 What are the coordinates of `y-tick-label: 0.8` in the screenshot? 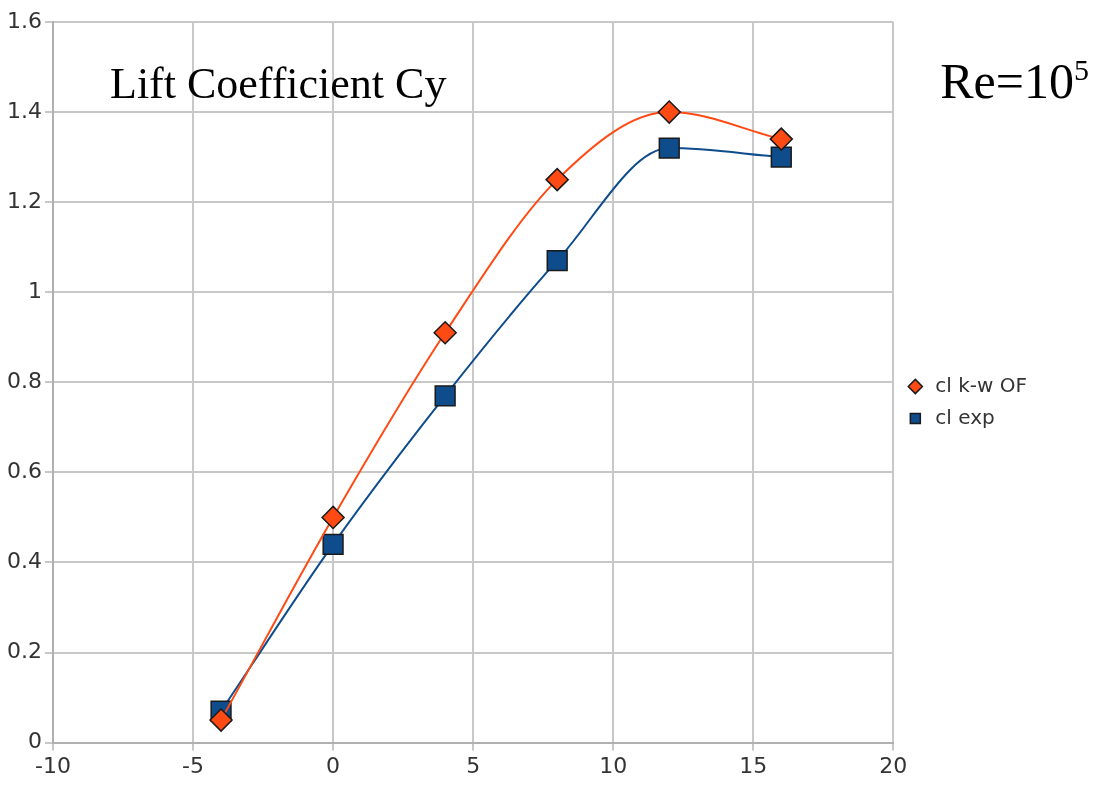 It's located at (24, 381).